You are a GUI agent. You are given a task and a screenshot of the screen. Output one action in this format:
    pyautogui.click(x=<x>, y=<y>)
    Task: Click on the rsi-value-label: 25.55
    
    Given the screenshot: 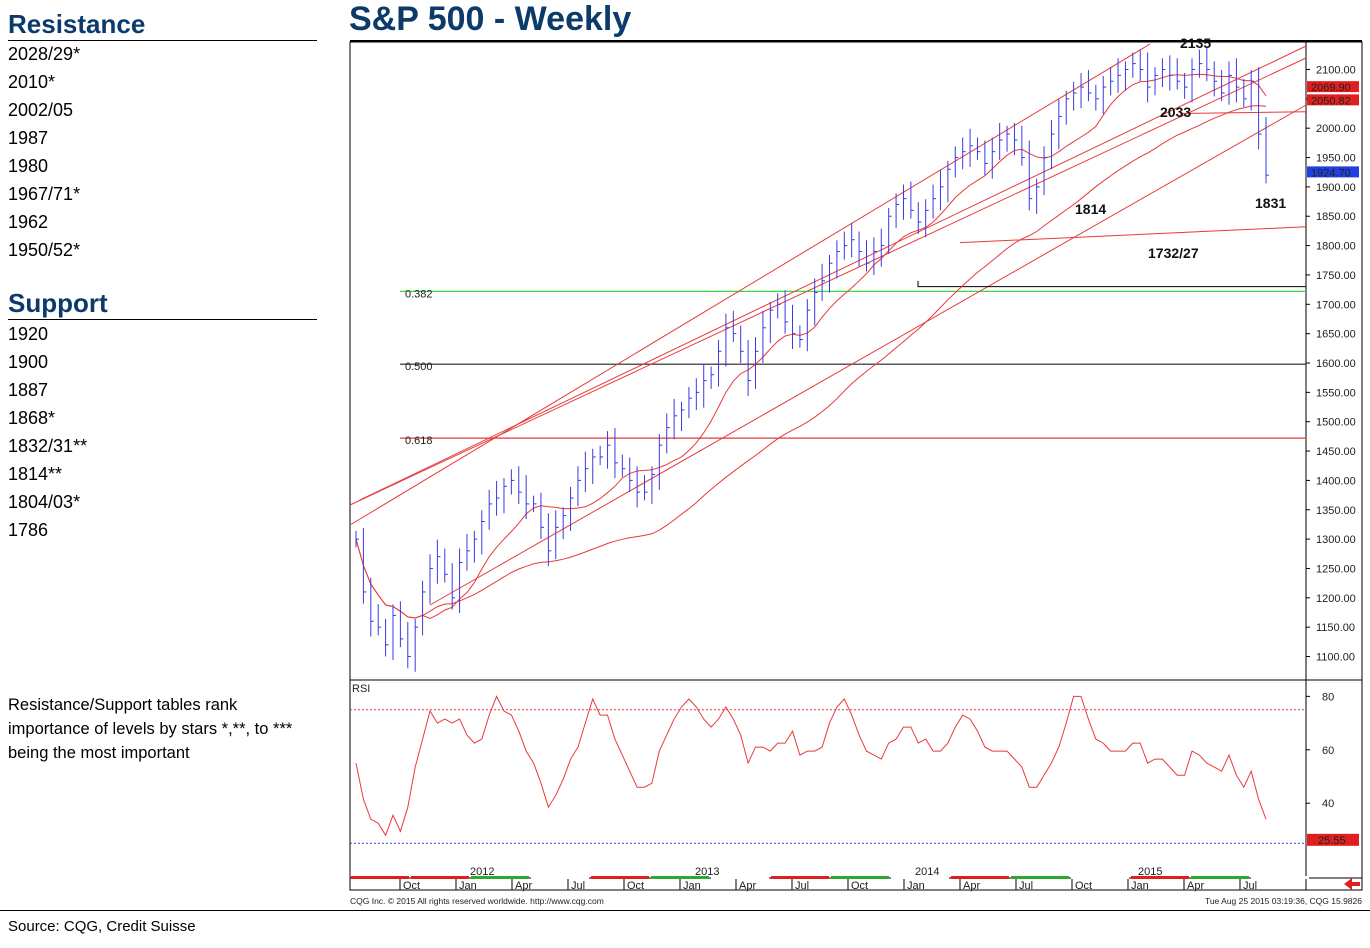 What is the action you would take?
    pyautogui.click(x=1332, y=841)
    